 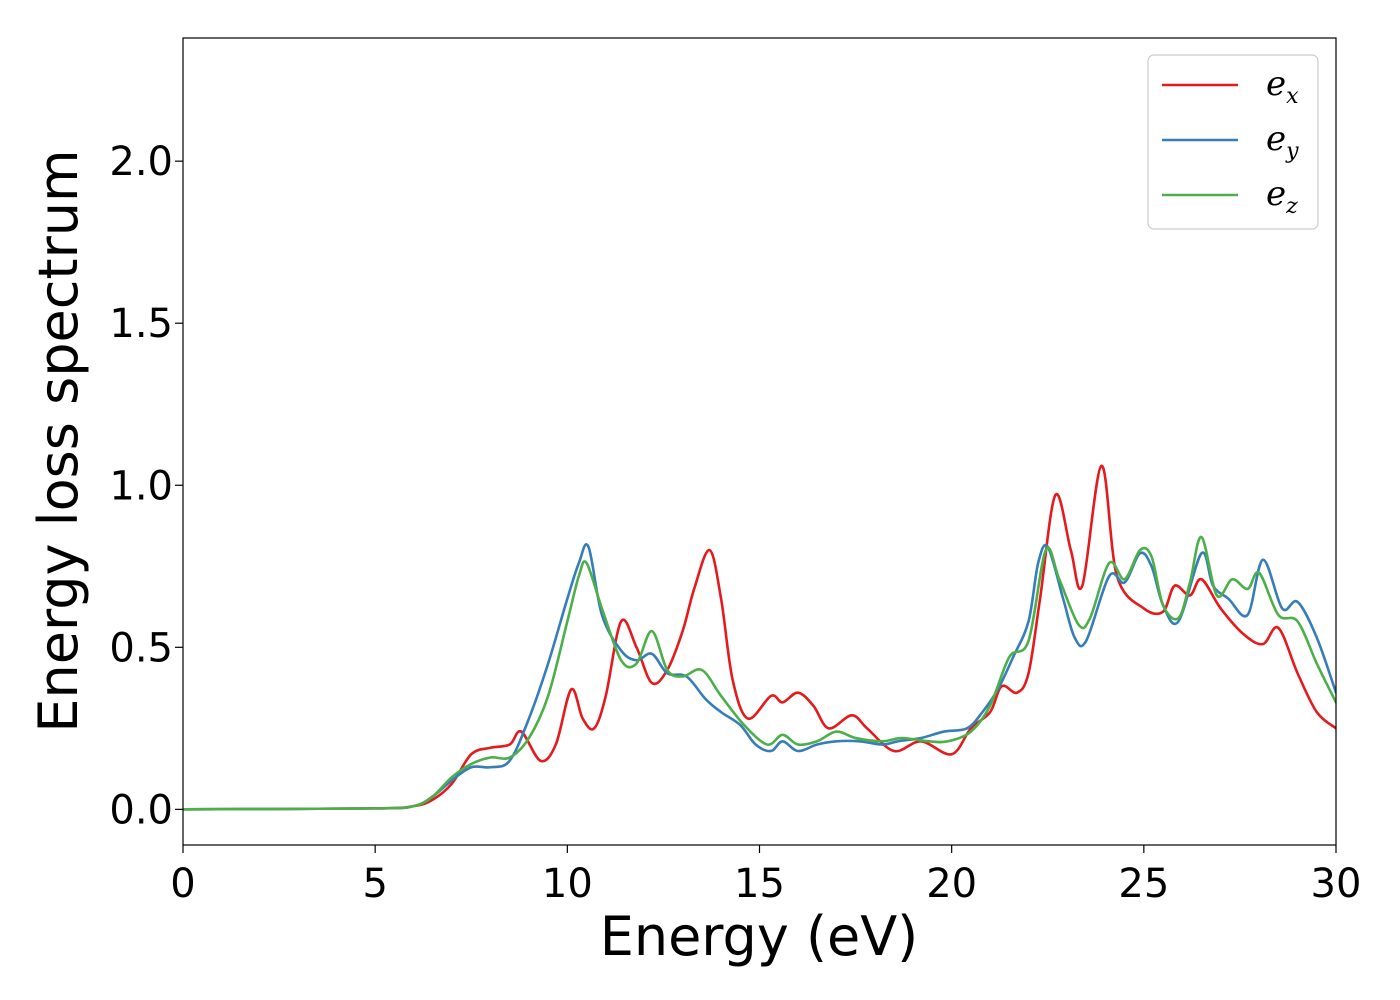 I want to click on y-tick-label: 0.0, so click(x=141, y=810).